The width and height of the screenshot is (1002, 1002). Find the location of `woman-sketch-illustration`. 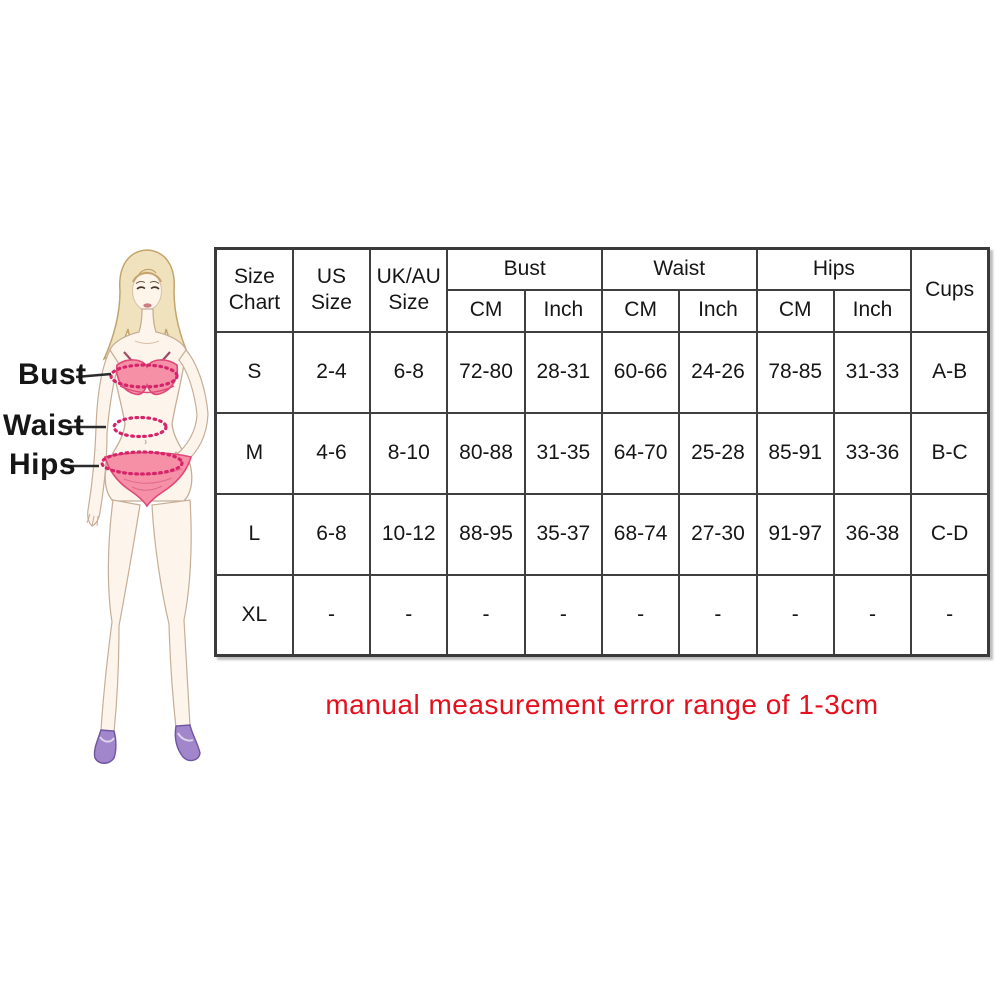

woman-sketch-illustration is located at coordinates (136, 506).